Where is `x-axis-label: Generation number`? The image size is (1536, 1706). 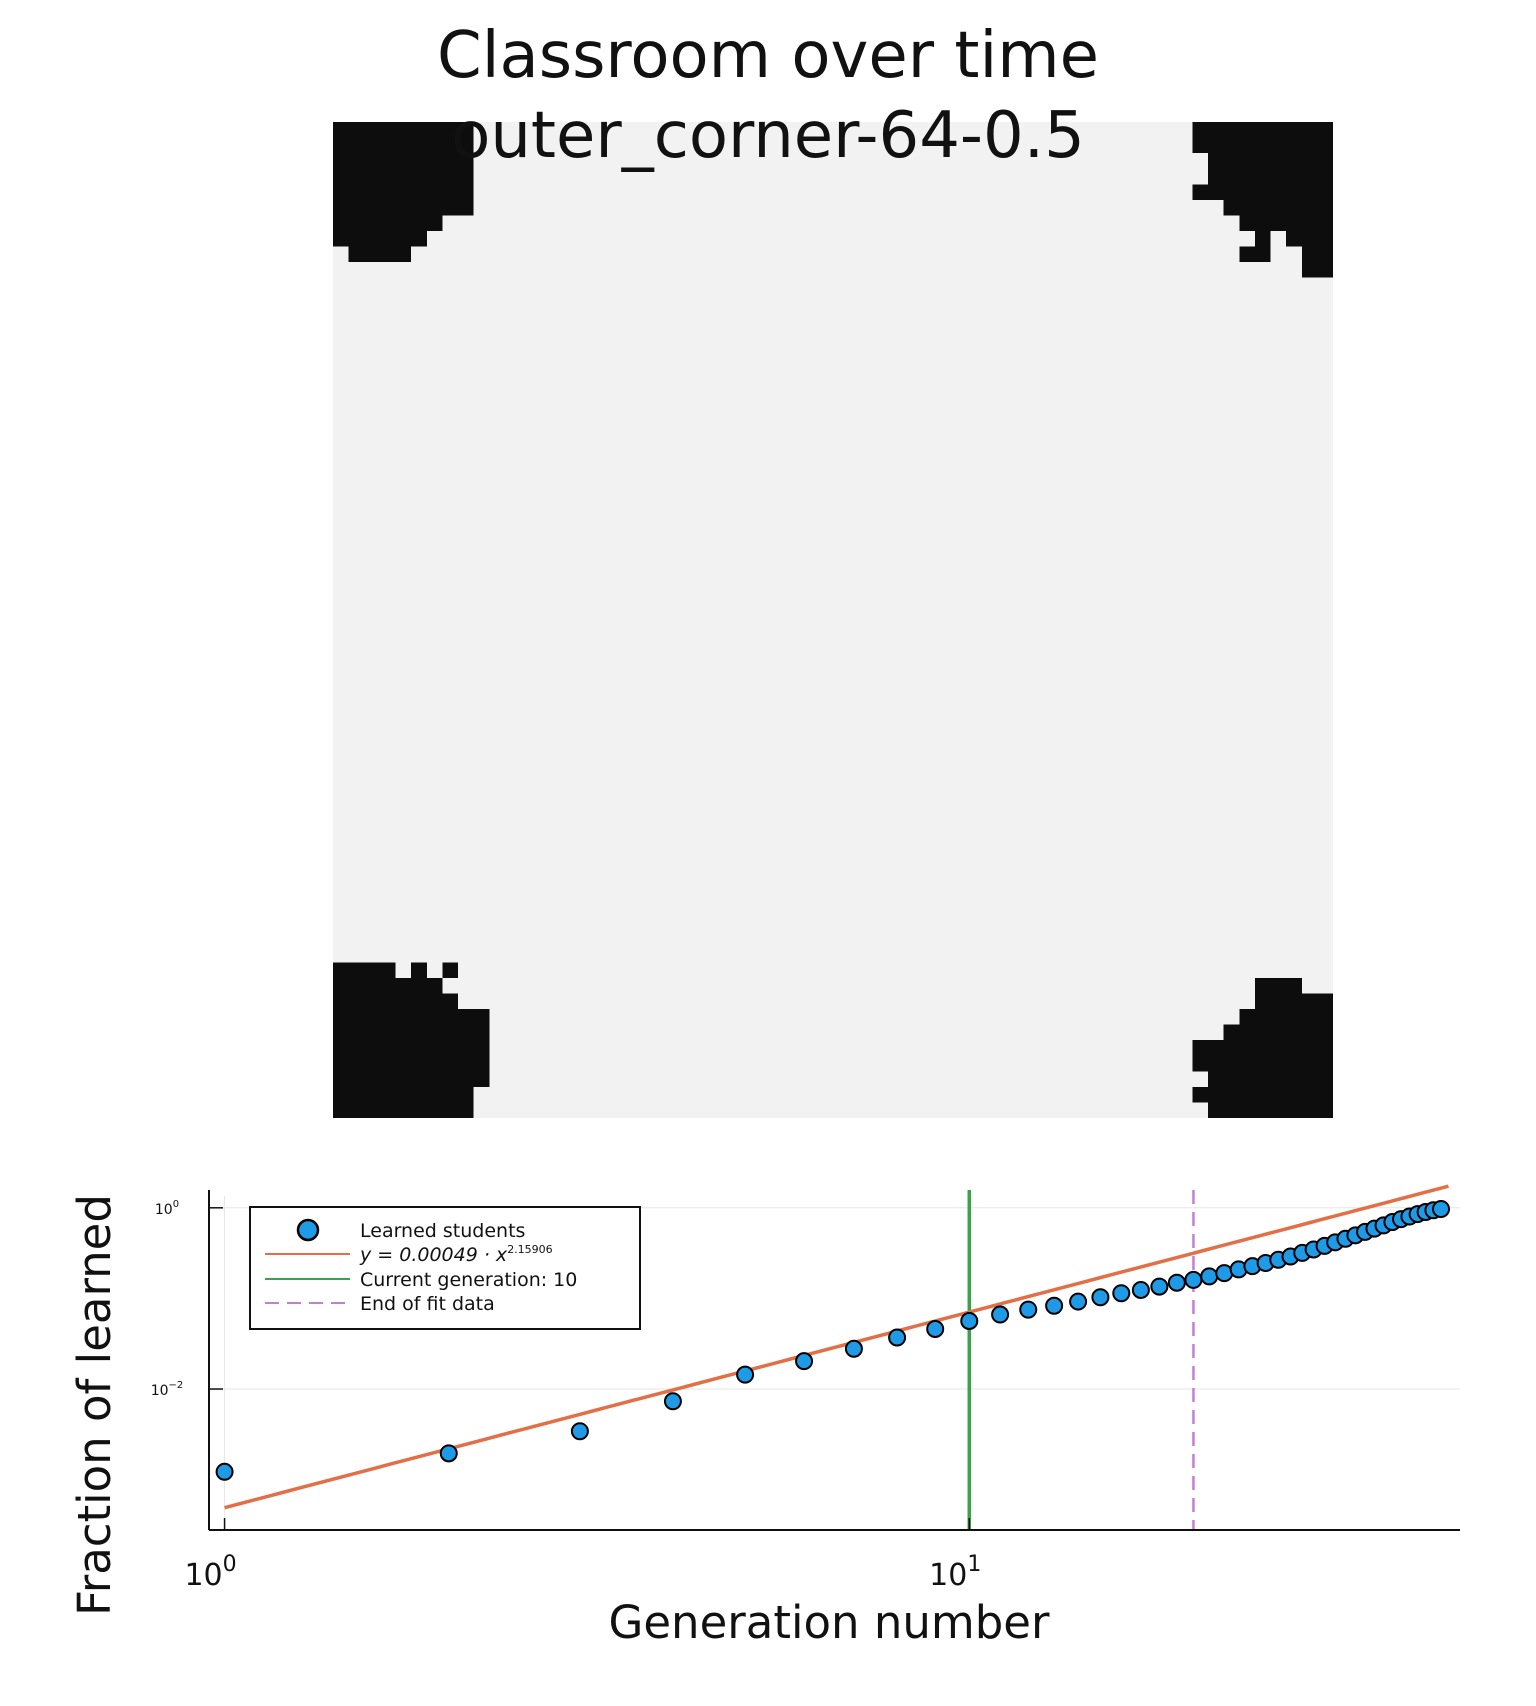 x-axis-label: Generation number is located at coordinates (829, 1622).